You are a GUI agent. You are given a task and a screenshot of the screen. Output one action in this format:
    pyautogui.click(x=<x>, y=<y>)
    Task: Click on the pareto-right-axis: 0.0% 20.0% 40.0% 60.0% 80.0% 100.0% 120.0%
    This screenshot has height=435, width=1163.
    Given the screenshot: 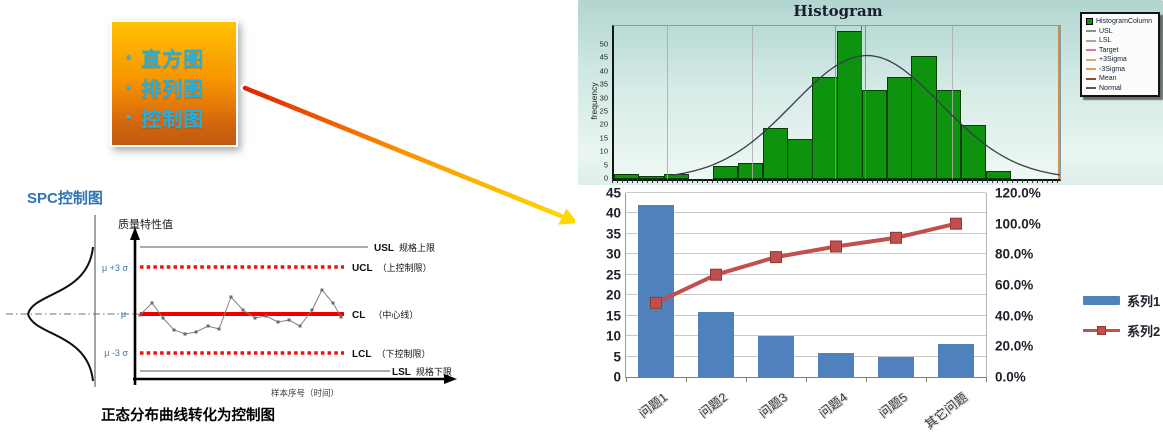 What is the action you would take?
    pyautogui.click(x=1030, y=285)
    